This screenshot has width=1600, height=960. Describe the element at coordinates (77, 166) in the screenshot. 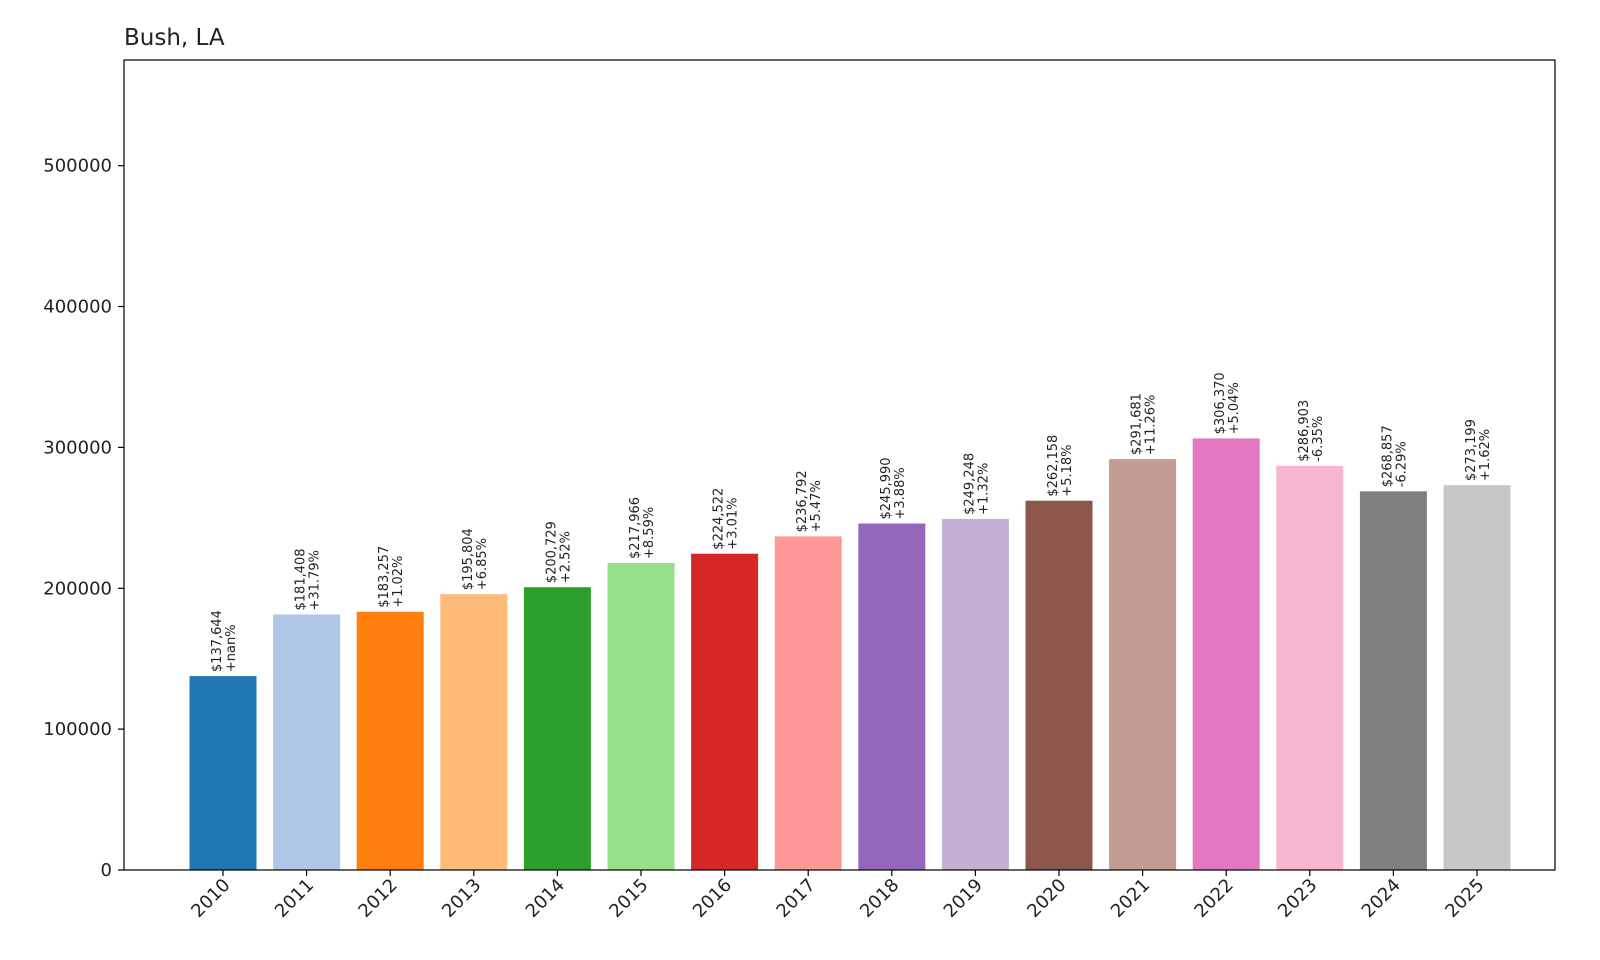

I see `y-tick-label: 500000` at that location.